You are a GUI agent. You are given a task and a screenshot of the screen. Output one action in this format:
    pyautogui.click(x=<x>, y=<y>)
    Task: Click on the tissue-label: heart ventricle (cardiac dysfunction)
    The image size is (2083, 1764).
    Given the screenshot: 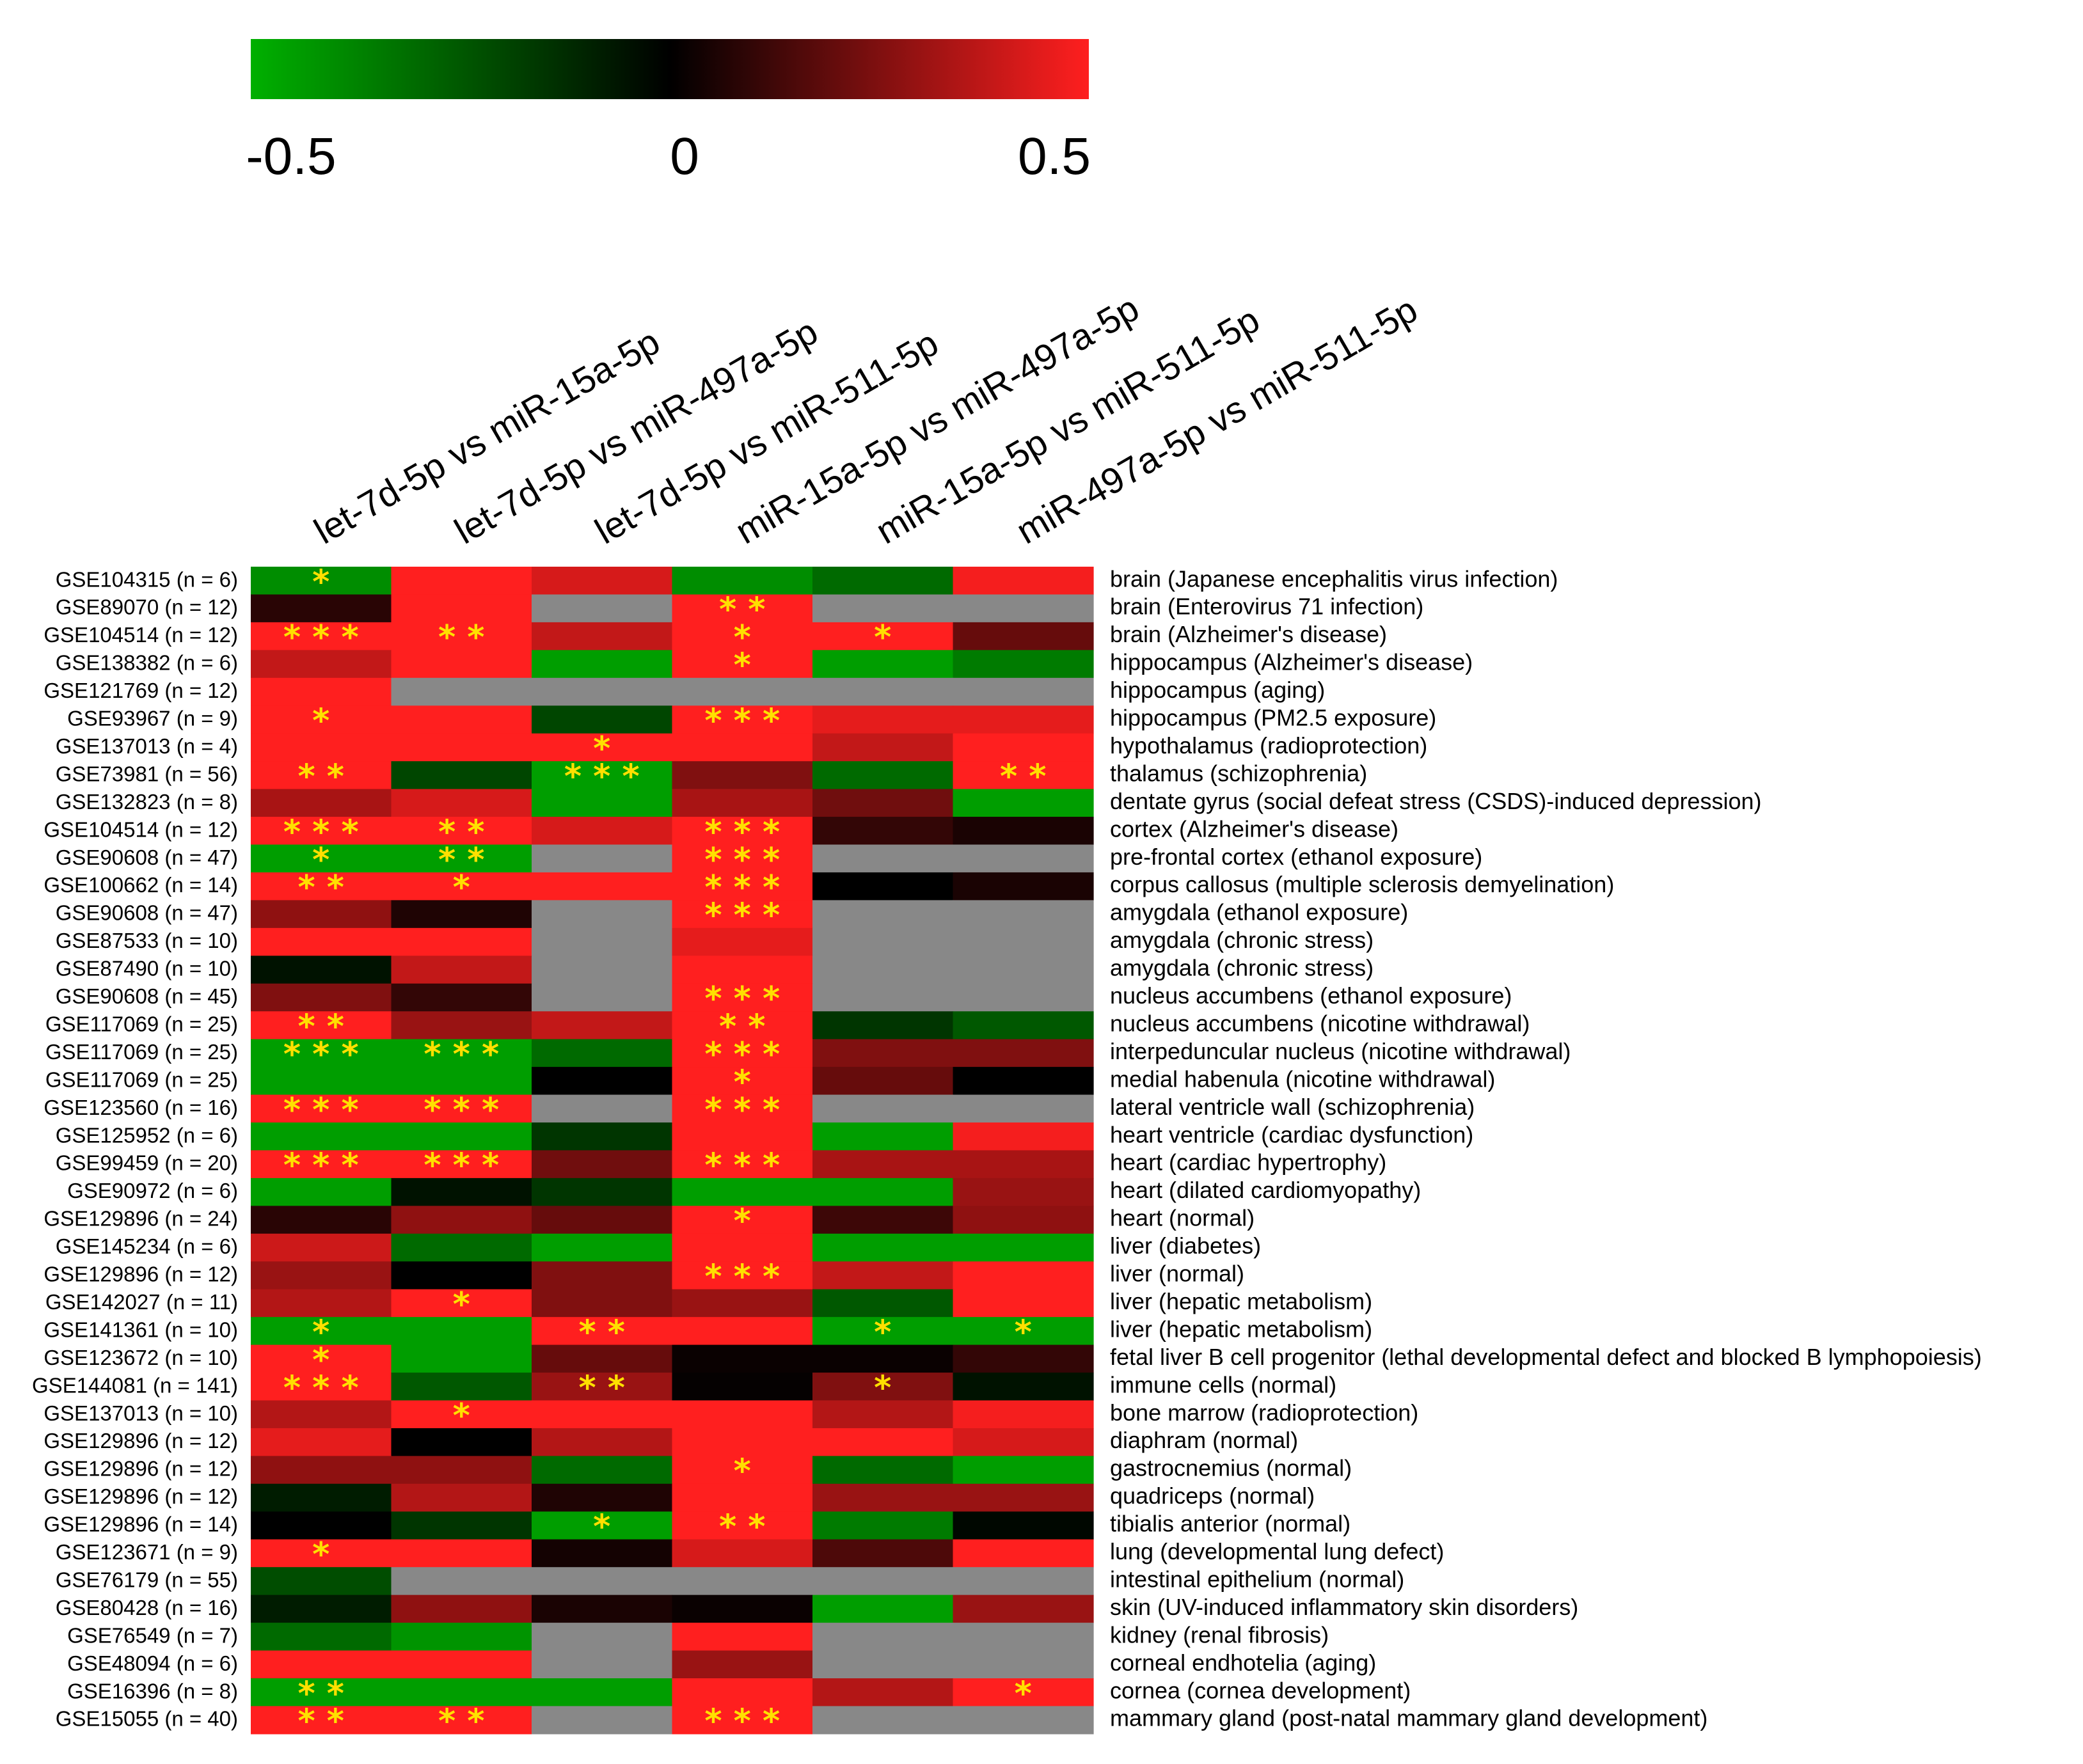 What is the action you would take?
    pyautogui.click(x=1291, y=1134)
    